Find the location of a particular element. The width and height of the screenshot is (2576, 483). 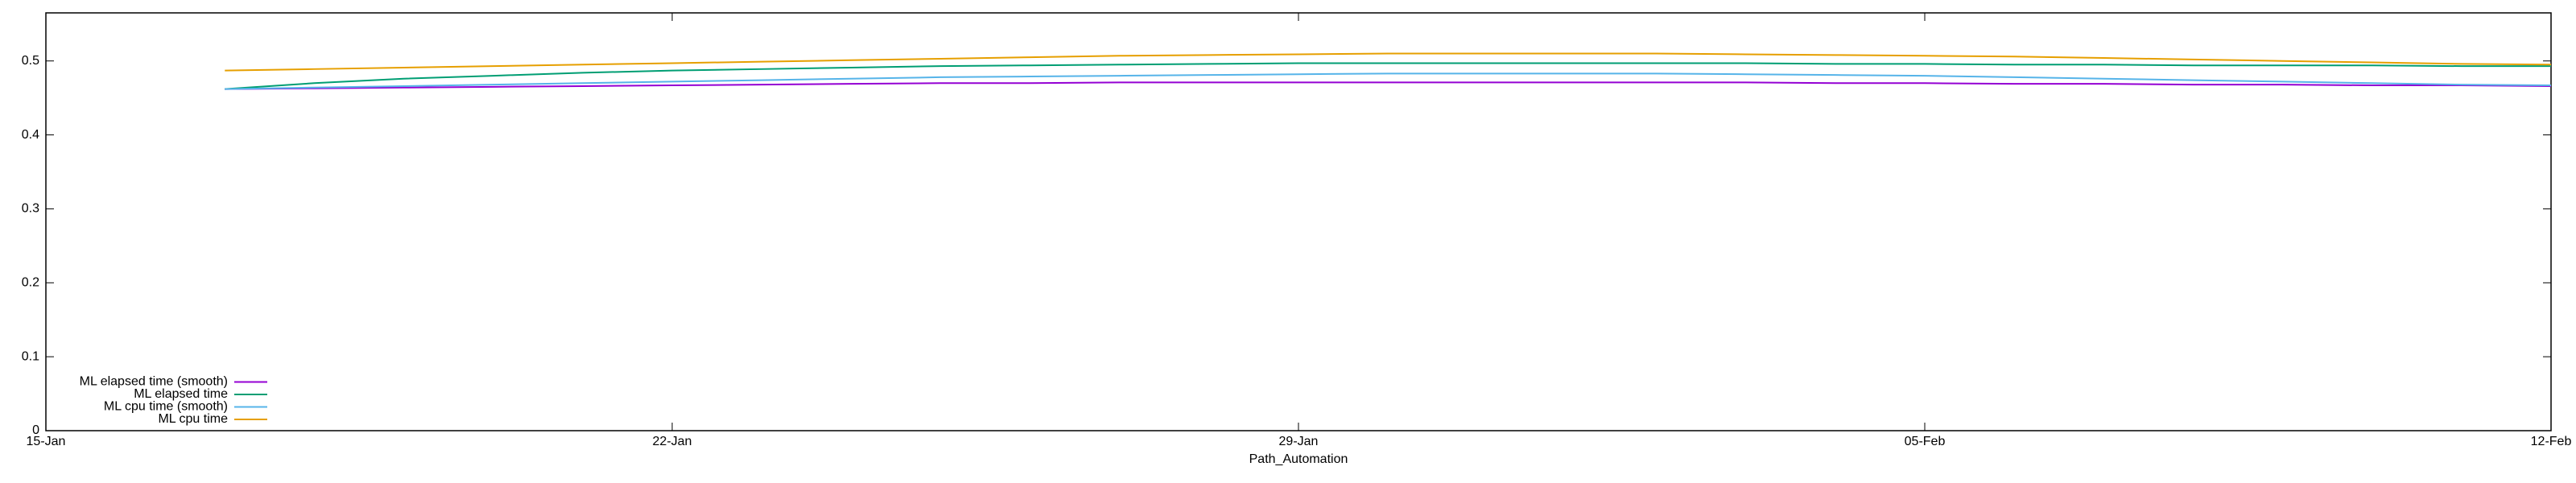

x-tick-label: 29-Jan is located at coordinates (1299, 442).